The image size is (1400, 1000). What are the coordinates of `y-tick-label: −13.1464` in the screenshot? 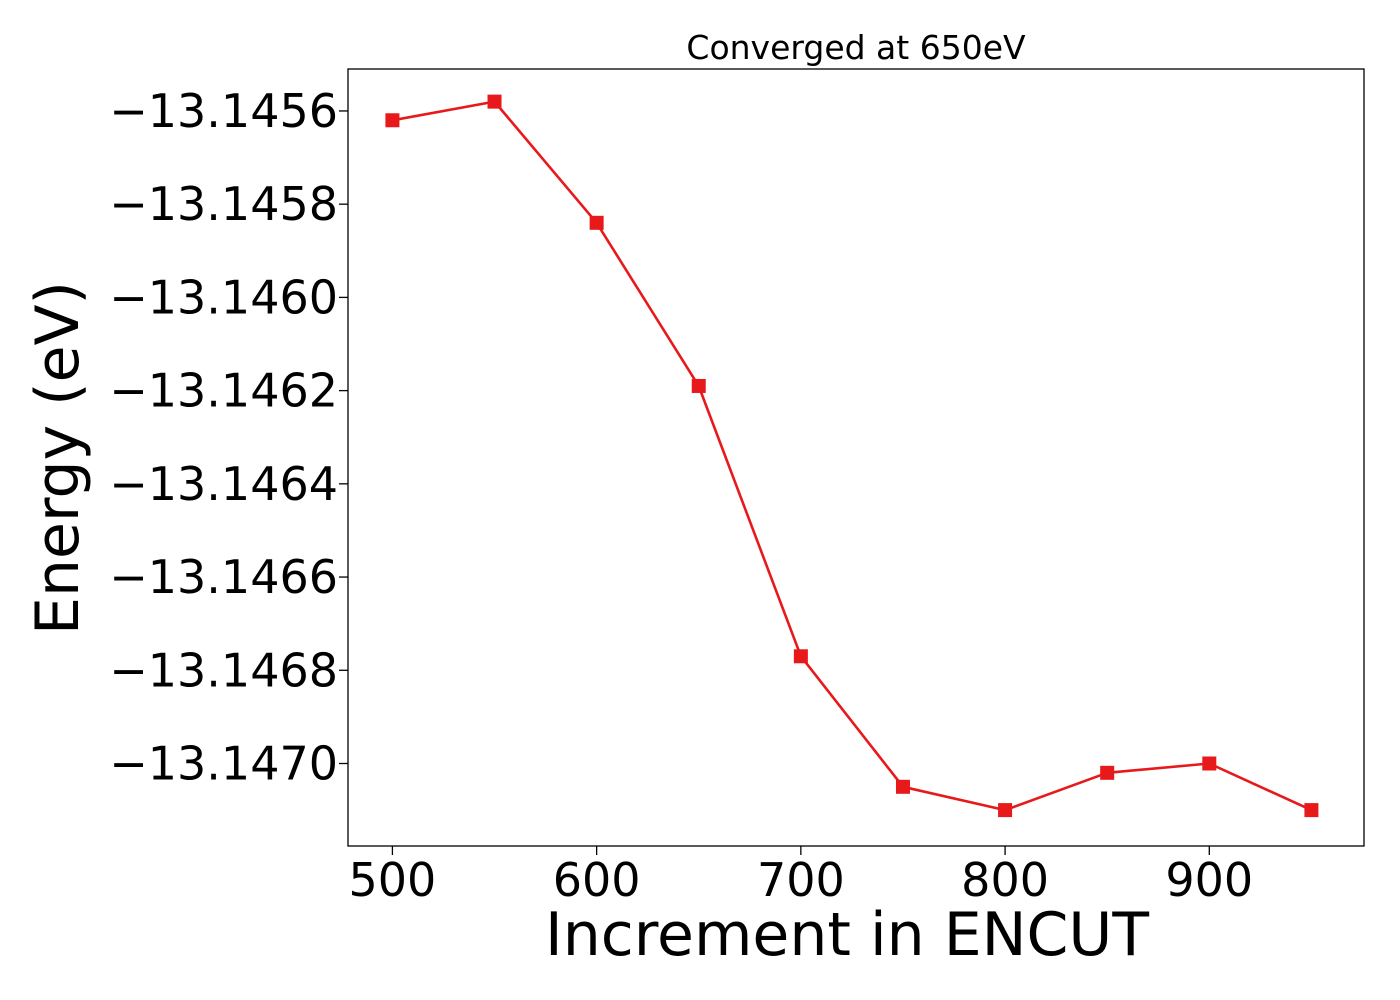 It's located at (223, 484).